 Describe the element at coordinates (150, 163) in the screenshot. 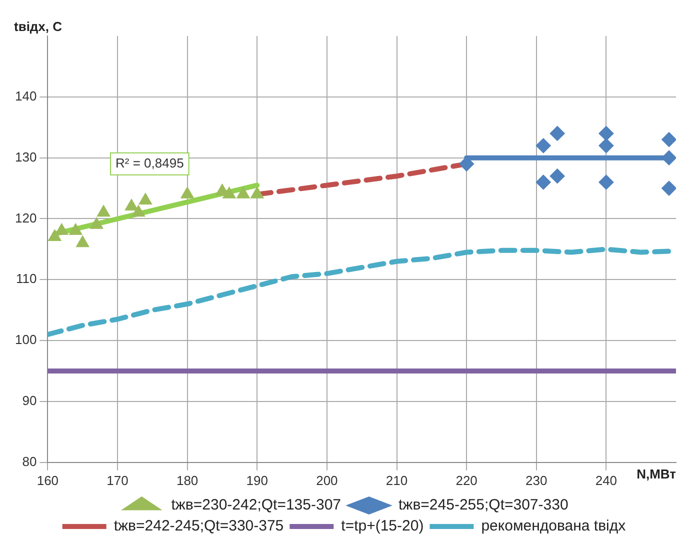

I see `annotation: R² = 0,8495` at that location.